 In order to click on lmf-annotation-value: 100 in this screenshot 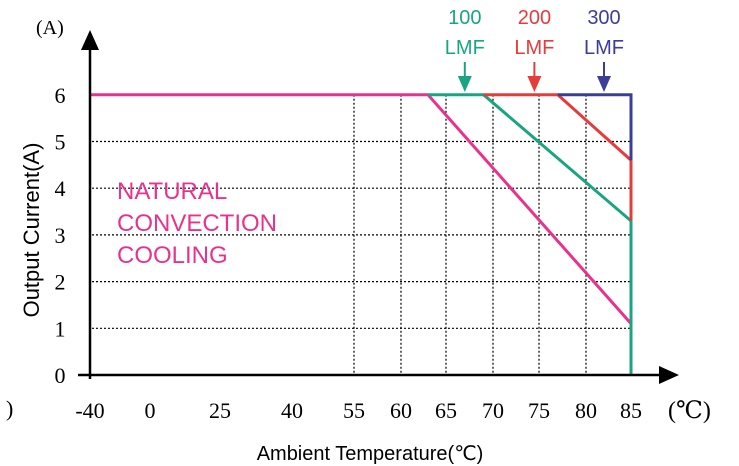, I will do `click(464, 18)`.